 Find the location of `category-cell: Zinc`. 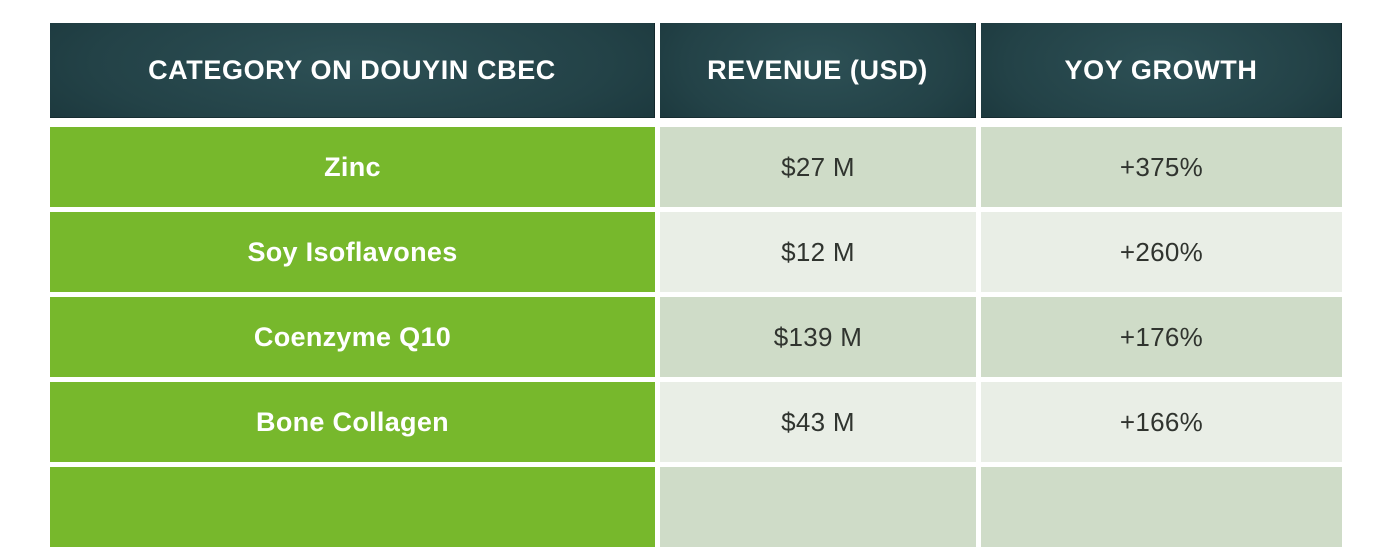

category-cell: Zinc is located at coordinates (352, 167).